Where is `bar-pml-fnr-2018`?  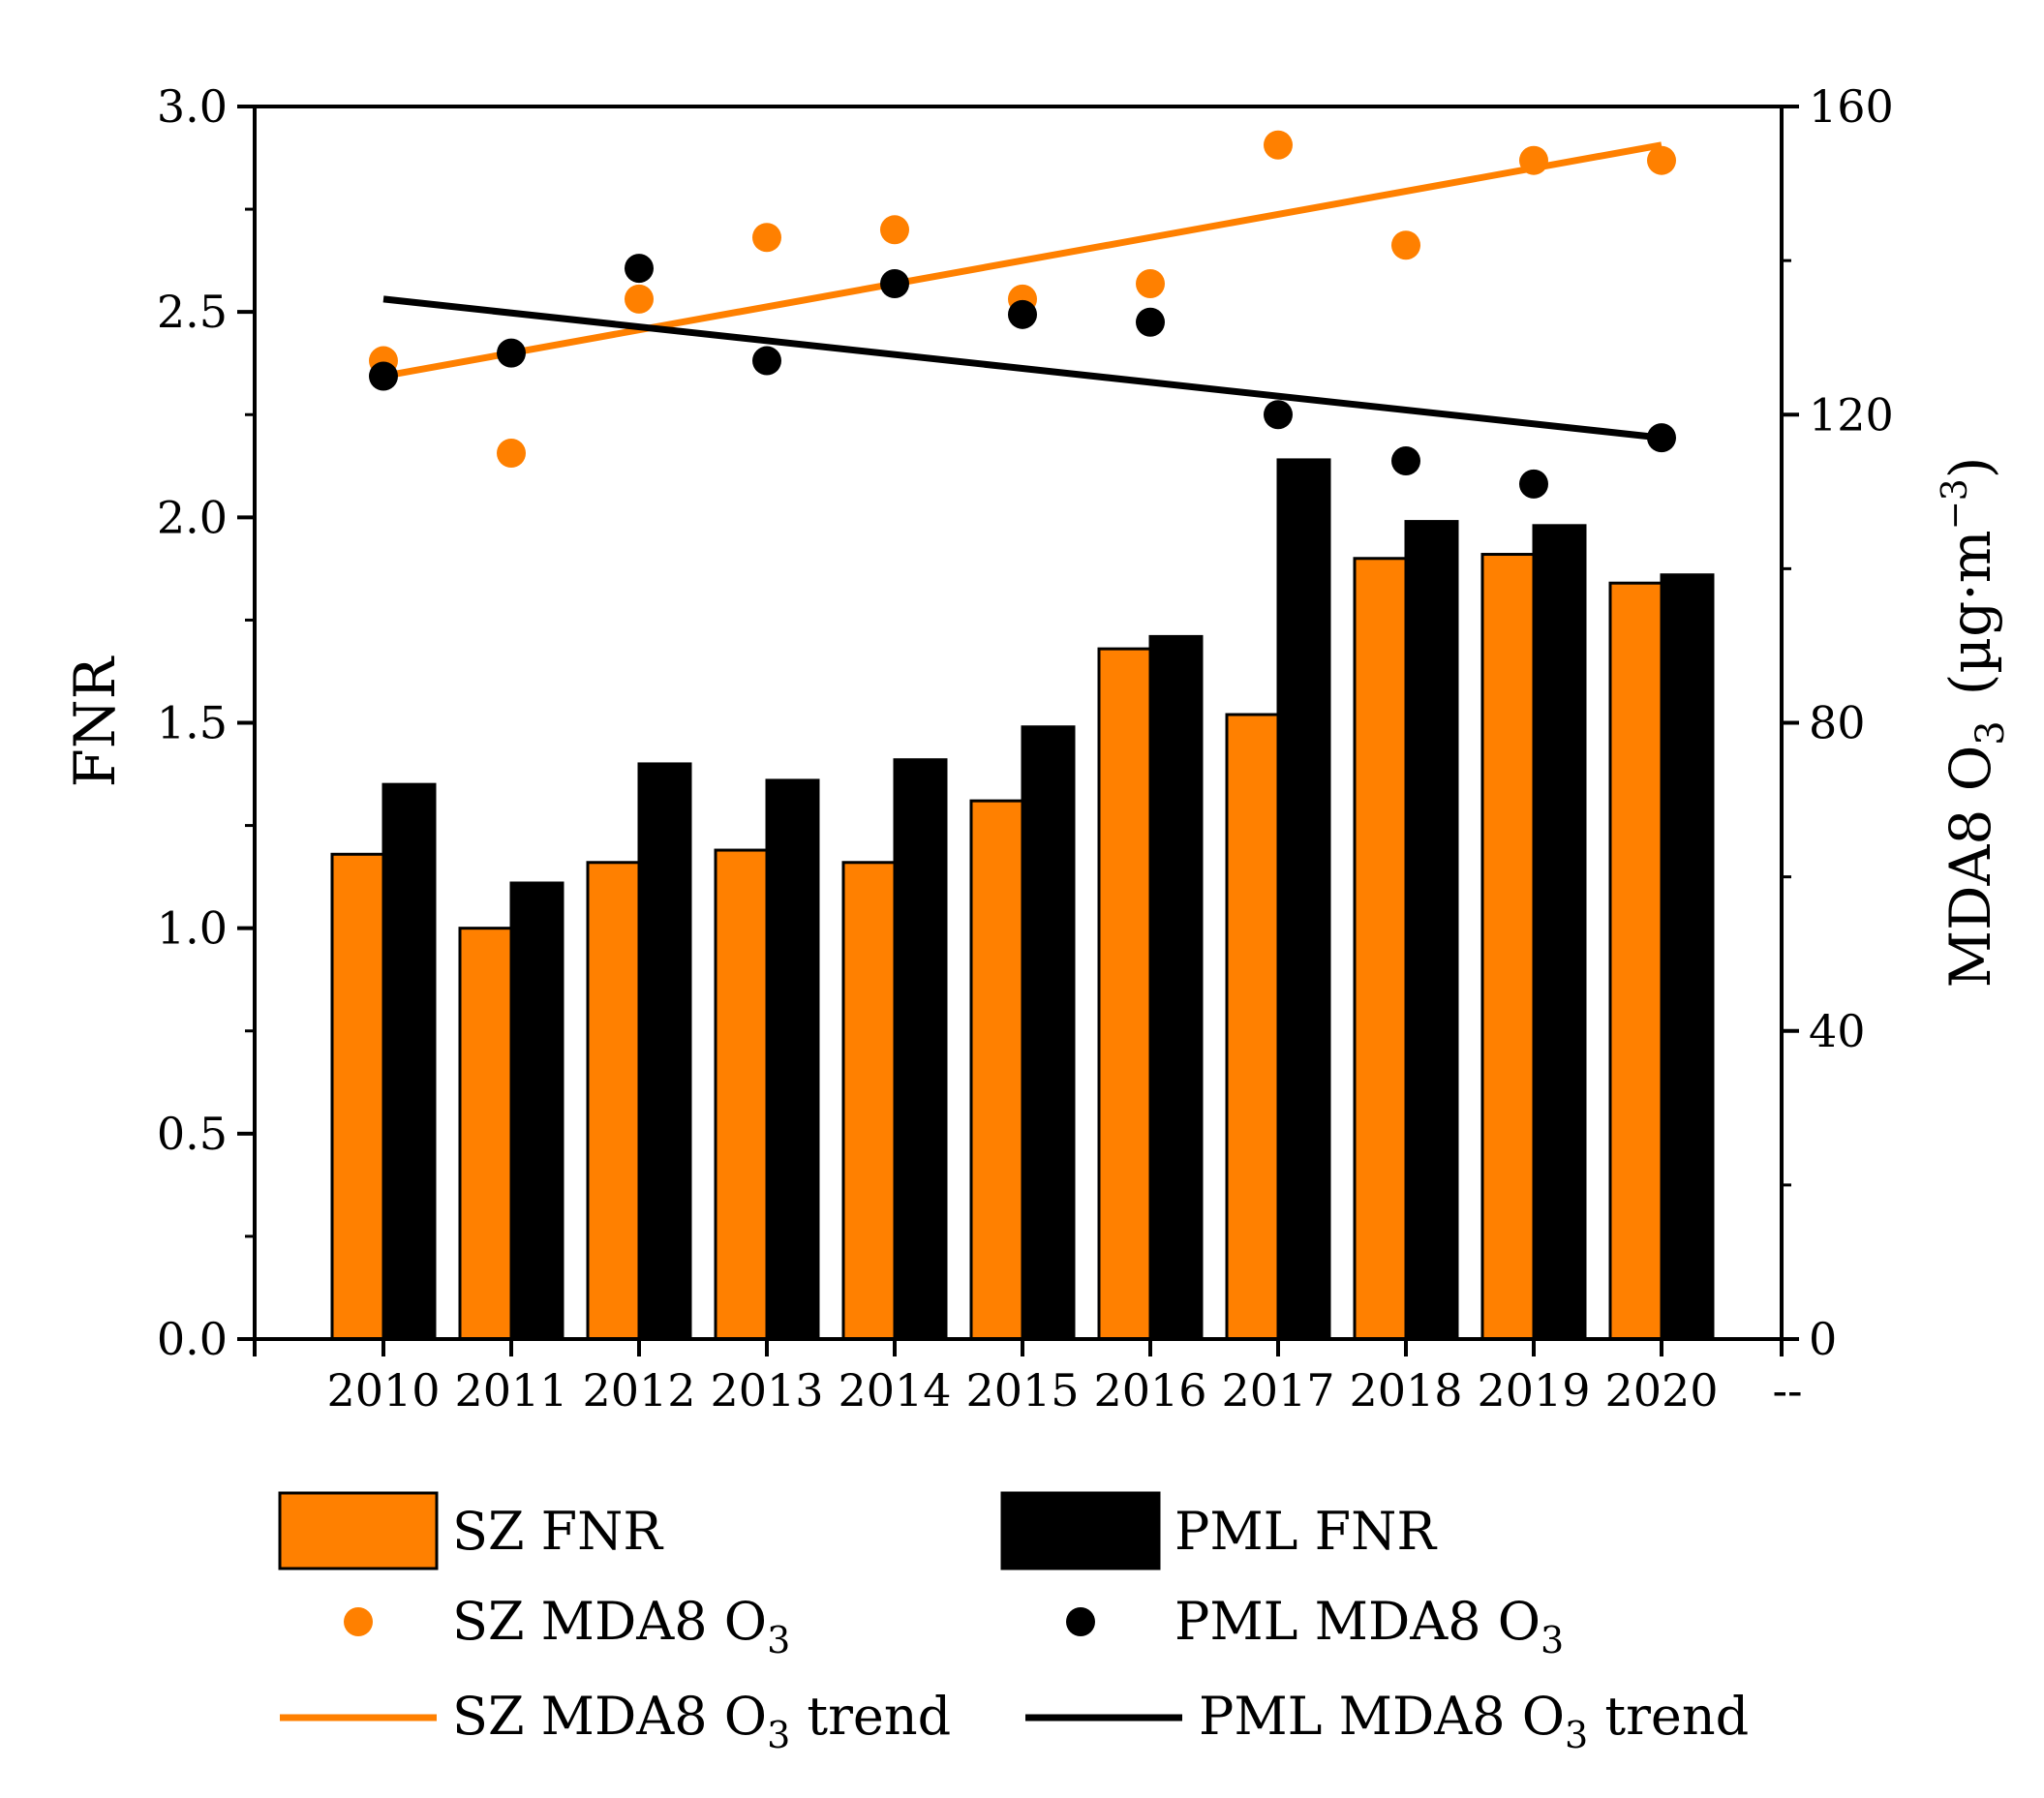 bar-pml-fnr-2018 is located at coordinates (1431, 930).